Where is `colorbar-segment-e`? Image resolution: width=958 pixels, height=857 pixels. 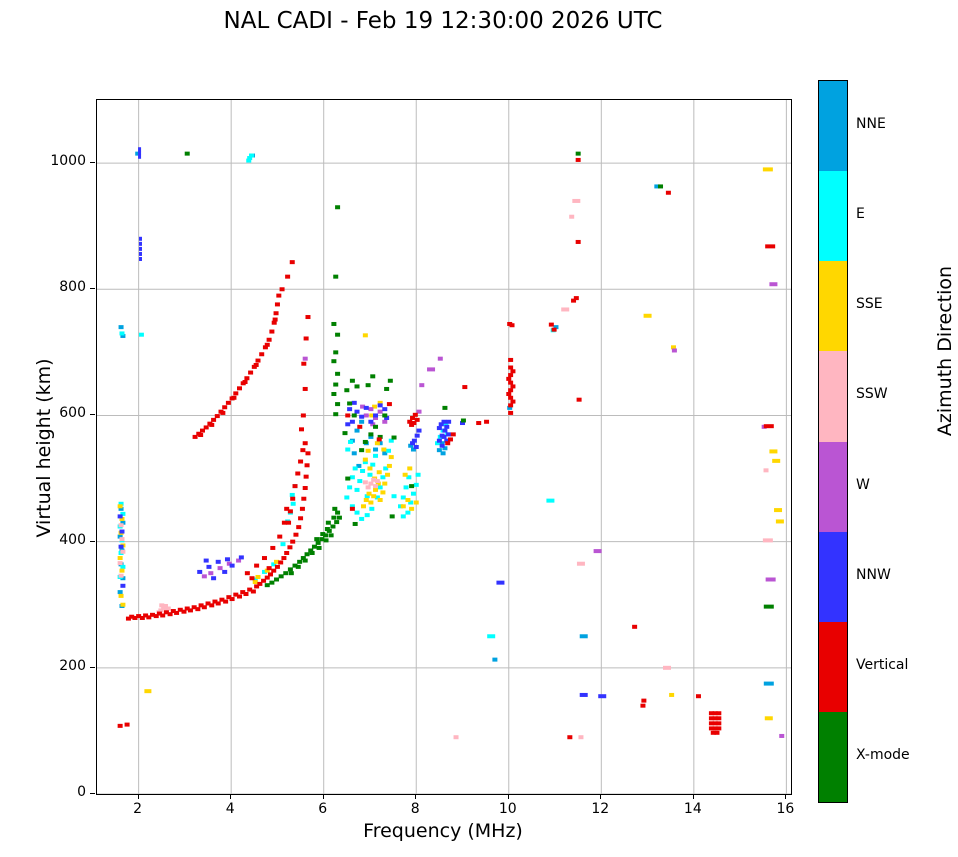 colorbar-segment-e is located at coordinates (833, 216).